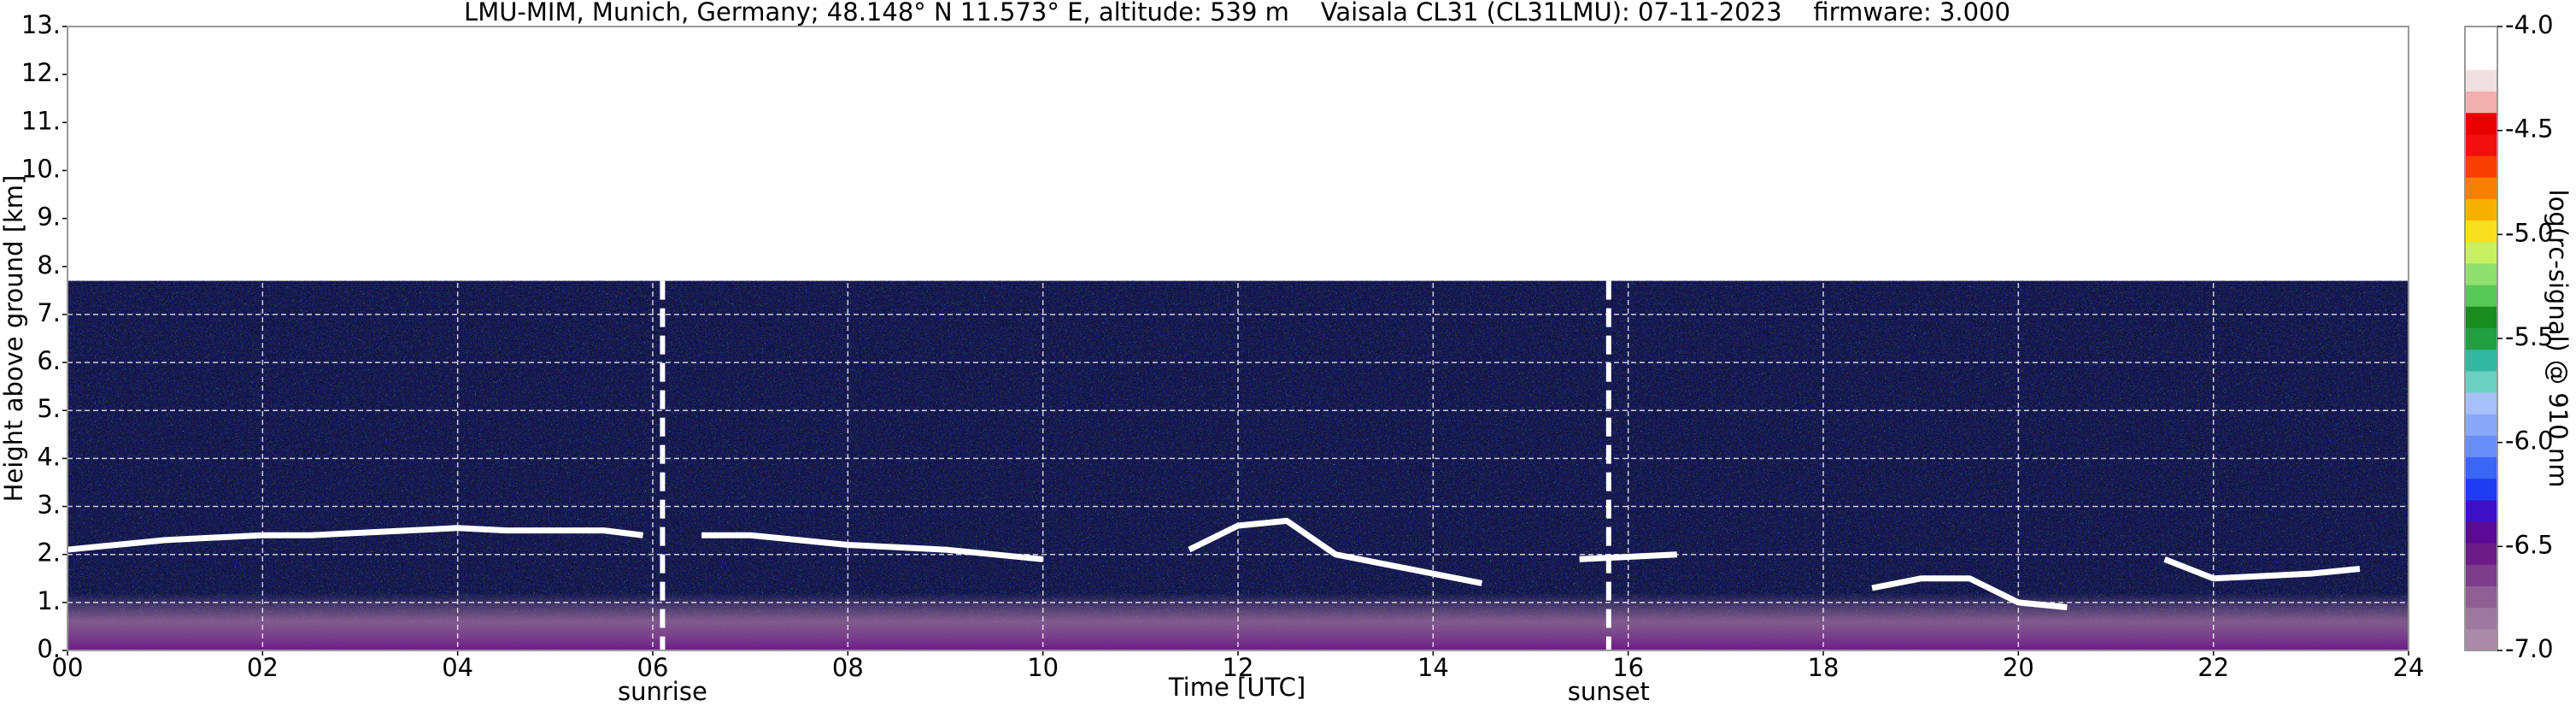  I want to click on colorbar-label: log(rc-signal) @ 910 nm, so click(2558, 339).